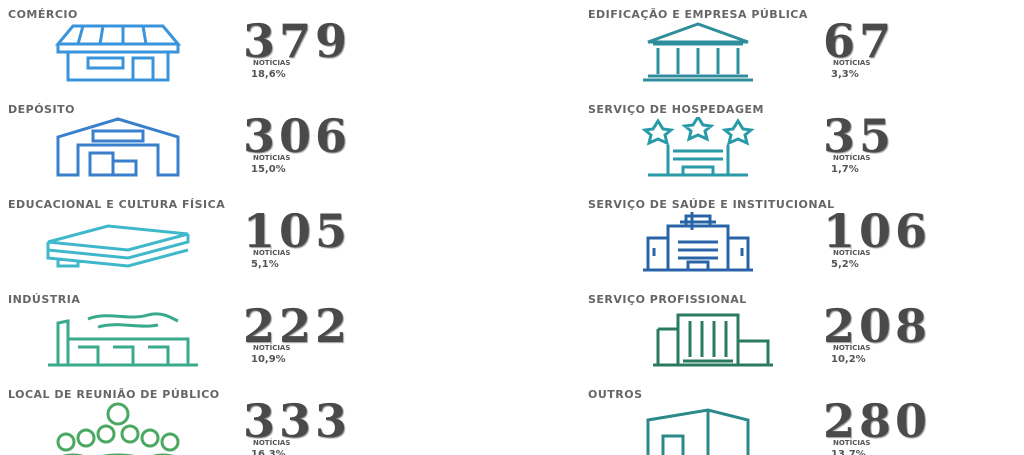 Image resolution: width=1024 pixels, height=455 pixels. Describe the element at coordinates (41, 109) in the screenshot. I see `category-label: DEPÓSITO` at that location.